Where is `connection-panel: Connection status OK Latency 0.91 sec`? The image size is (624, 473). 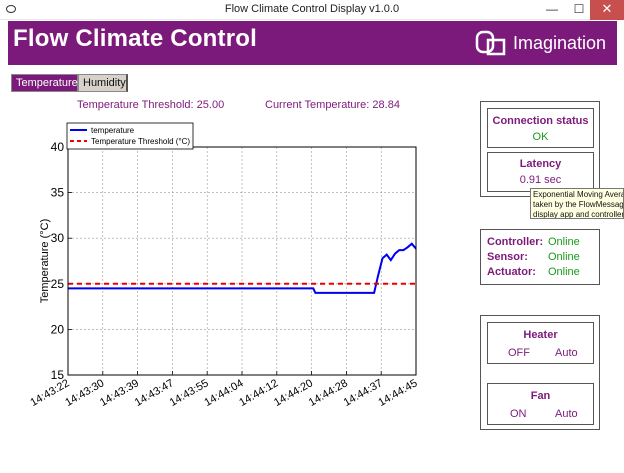 connection-panel: Connection status OK Latency 0.91 sec is located at coordinates (540, 149).